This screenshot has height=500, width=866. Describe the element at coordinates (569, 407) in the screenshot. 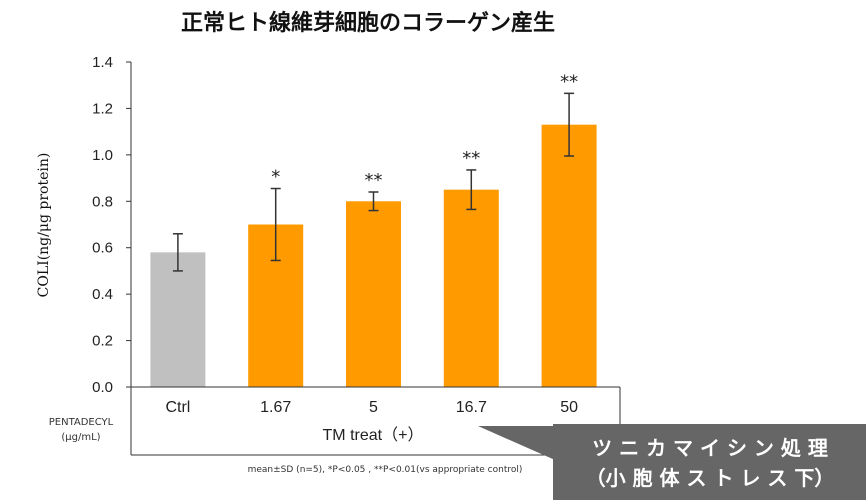

I see `x-tick-label: 50` at that location.